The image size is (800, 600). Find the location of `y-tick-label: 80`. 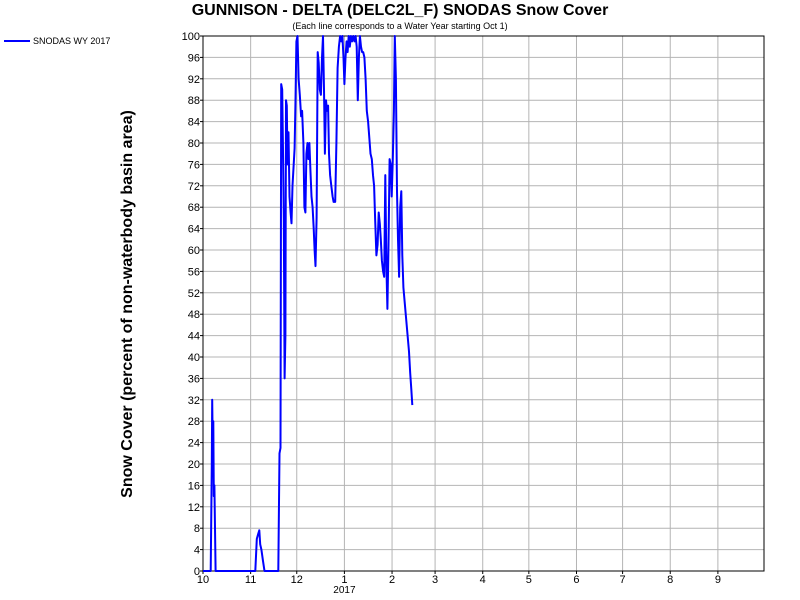

y-tick-label: 80 is located at coordinates (194, 144).